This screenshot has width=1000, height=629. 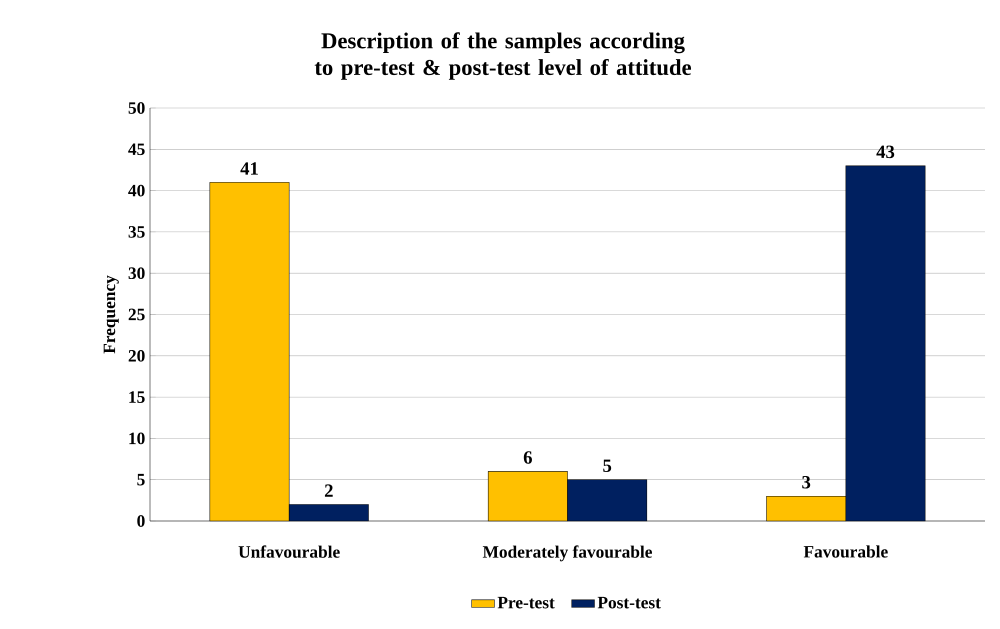 I want to click on y-tick-label: 10, so click(x=137, y=438).